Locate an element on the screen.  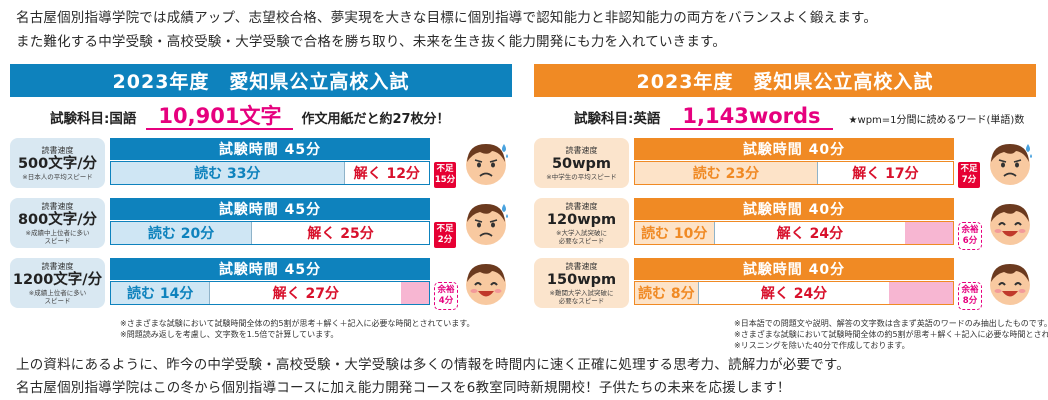
speed-value: 1200文字/分 is located at coordinates (57, 279).